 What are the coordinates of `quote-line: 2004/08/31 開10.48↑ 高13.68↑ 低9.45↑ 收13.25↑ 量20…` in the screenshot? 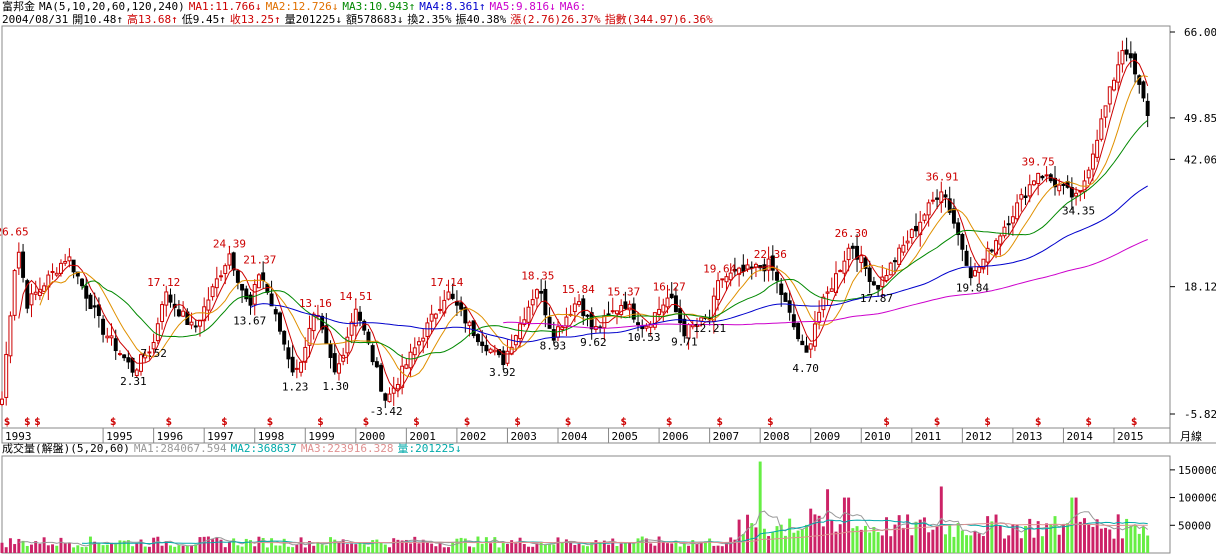 It's located at (361, 20).